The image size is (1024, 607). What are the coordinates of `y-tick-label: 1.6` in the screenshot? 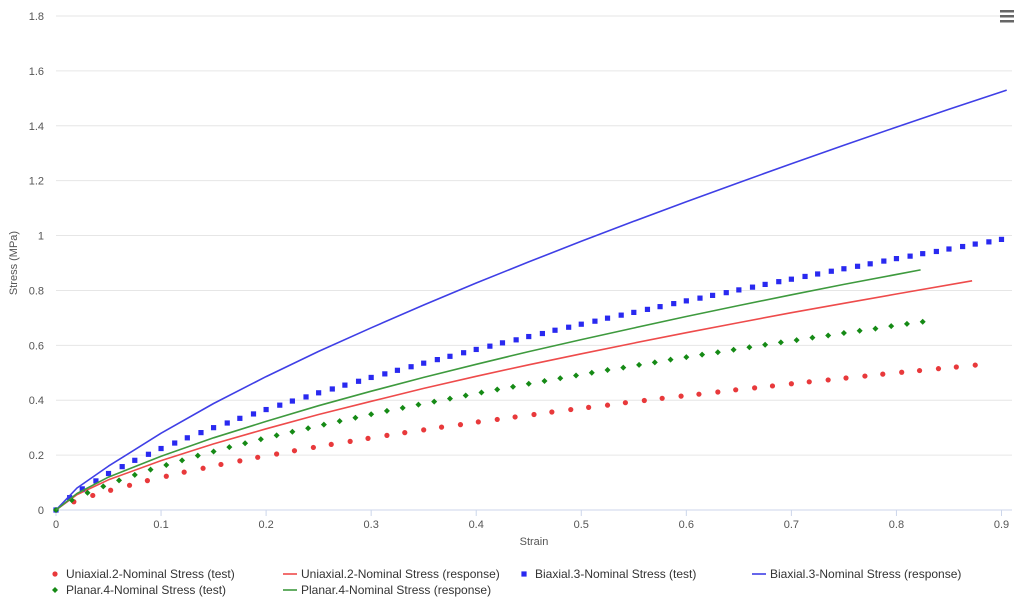 It's located at (36, 72).